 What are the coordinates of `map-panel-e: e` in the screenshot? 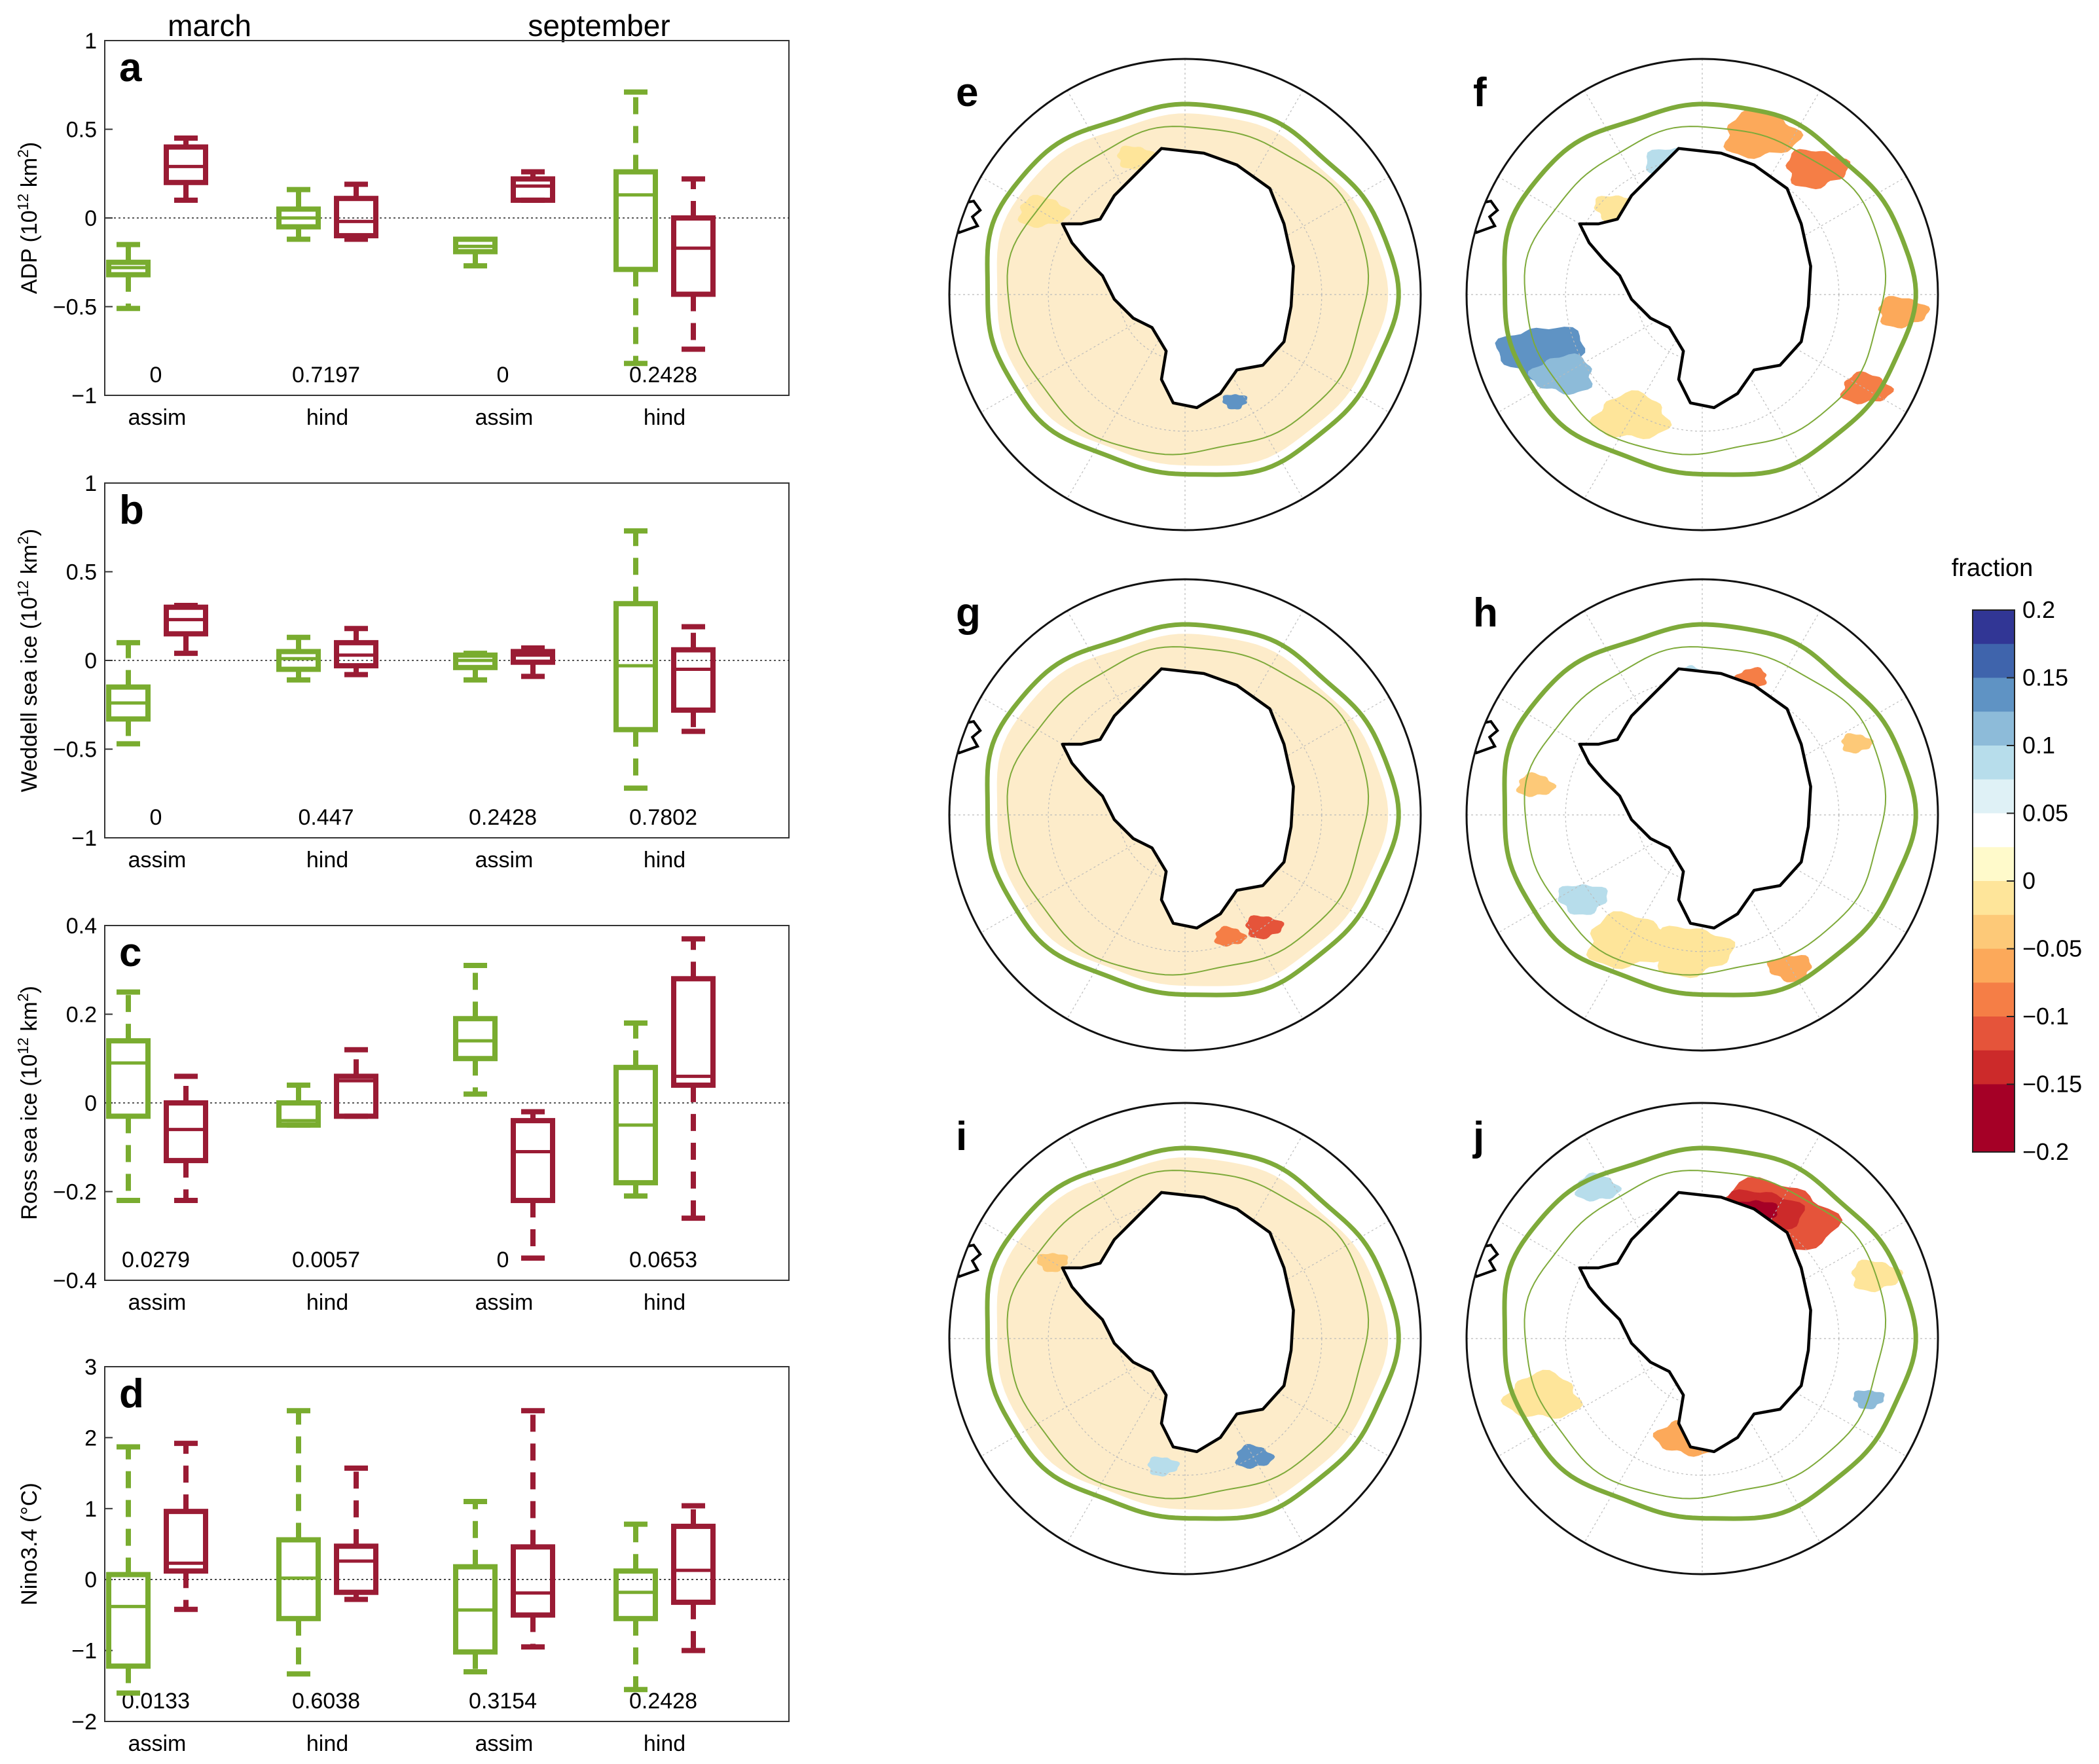 It's located at (1185, 294).